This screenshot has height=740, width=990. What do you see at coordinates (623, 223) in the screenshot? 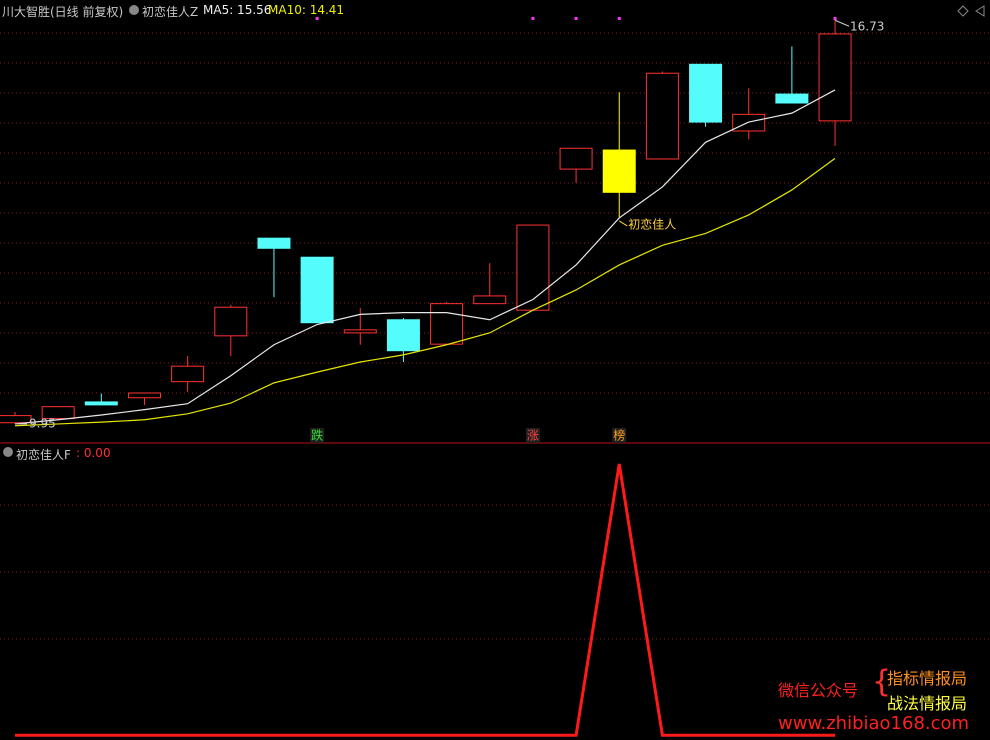
I see `annotation-pointer` at bounding box center [623, 223].